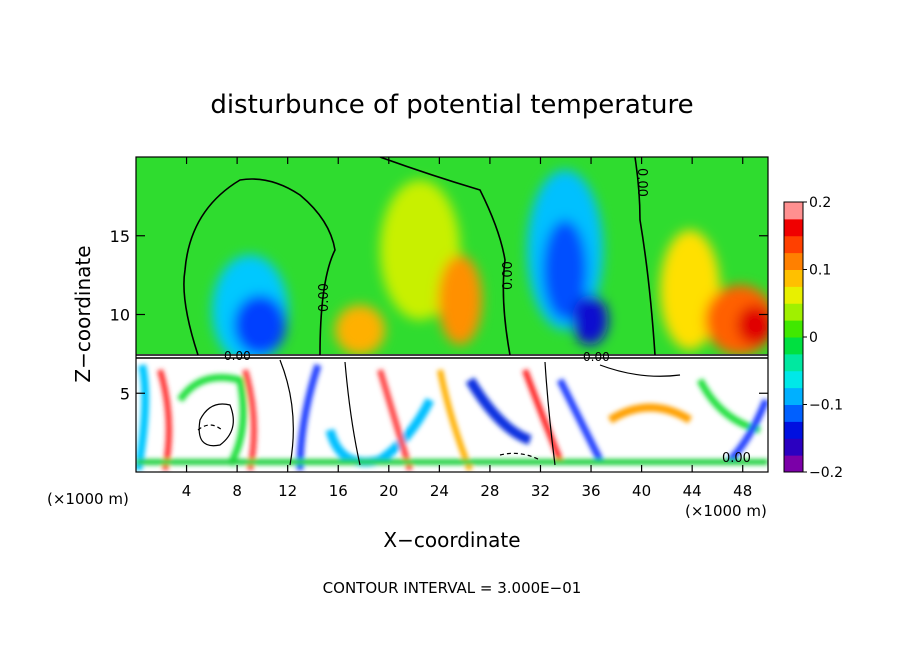 The width and height of the screenshot is (904, 654). What do you see at coordinates (726, 511) in the screenshot?
I see `x-unit-label-right: (×1000 m)` at bounding box center [726, 511].